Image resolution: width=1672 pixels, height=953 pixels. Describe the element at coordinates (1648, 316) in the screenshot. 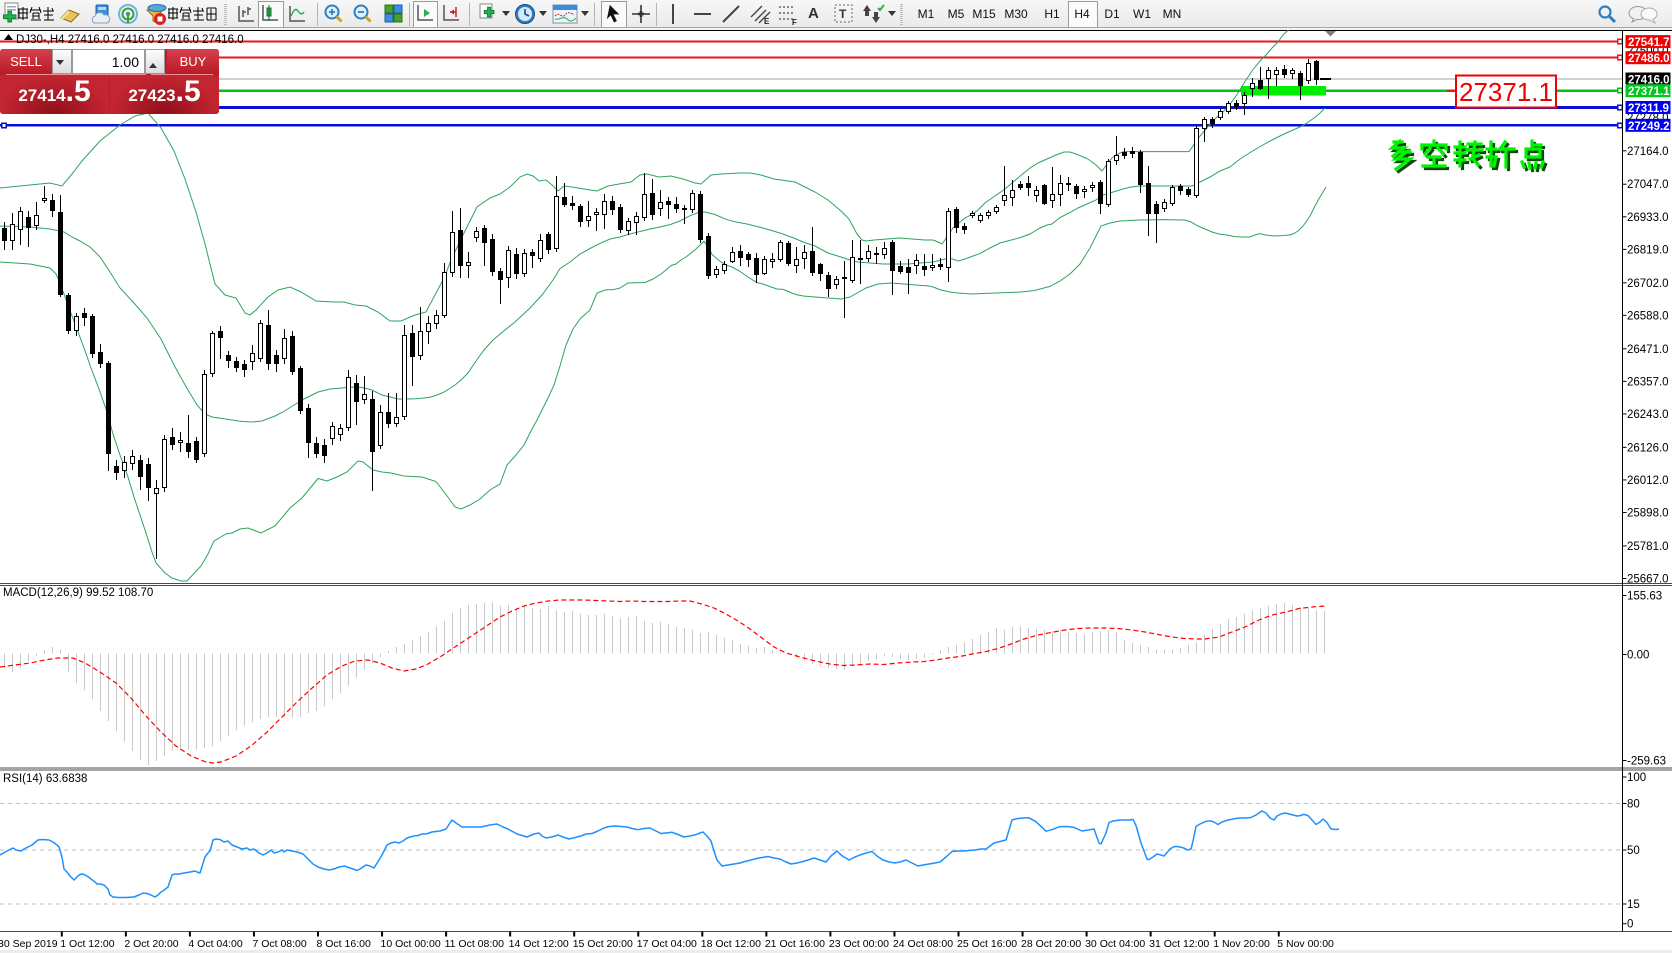

I see `svg-text: 26588.0` at that location.